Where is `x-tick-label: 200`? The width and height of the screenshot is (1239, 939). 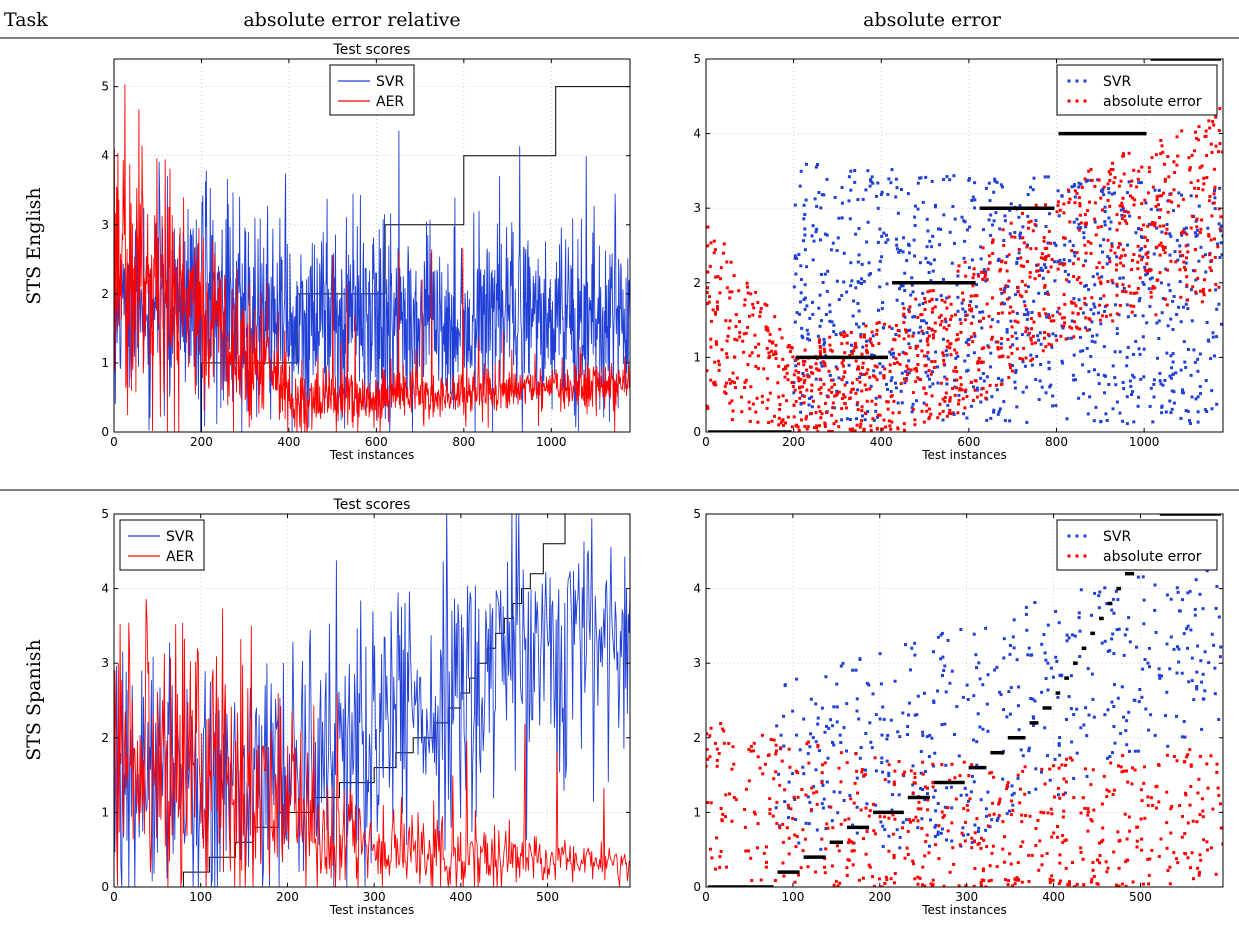
x-tick-label: 200 is located at coordinates (201, 442).